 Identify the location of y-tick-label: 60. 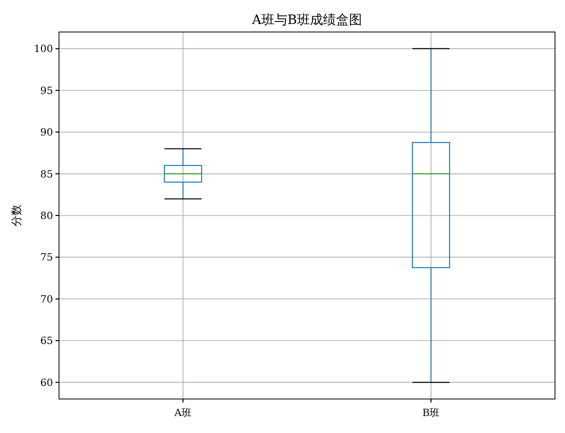
(46, 383).